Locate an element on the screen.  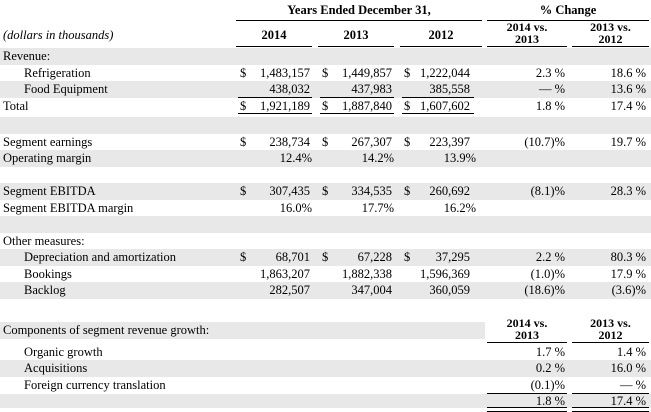
col-2014: 2014 is located at coordinates (274, 35).